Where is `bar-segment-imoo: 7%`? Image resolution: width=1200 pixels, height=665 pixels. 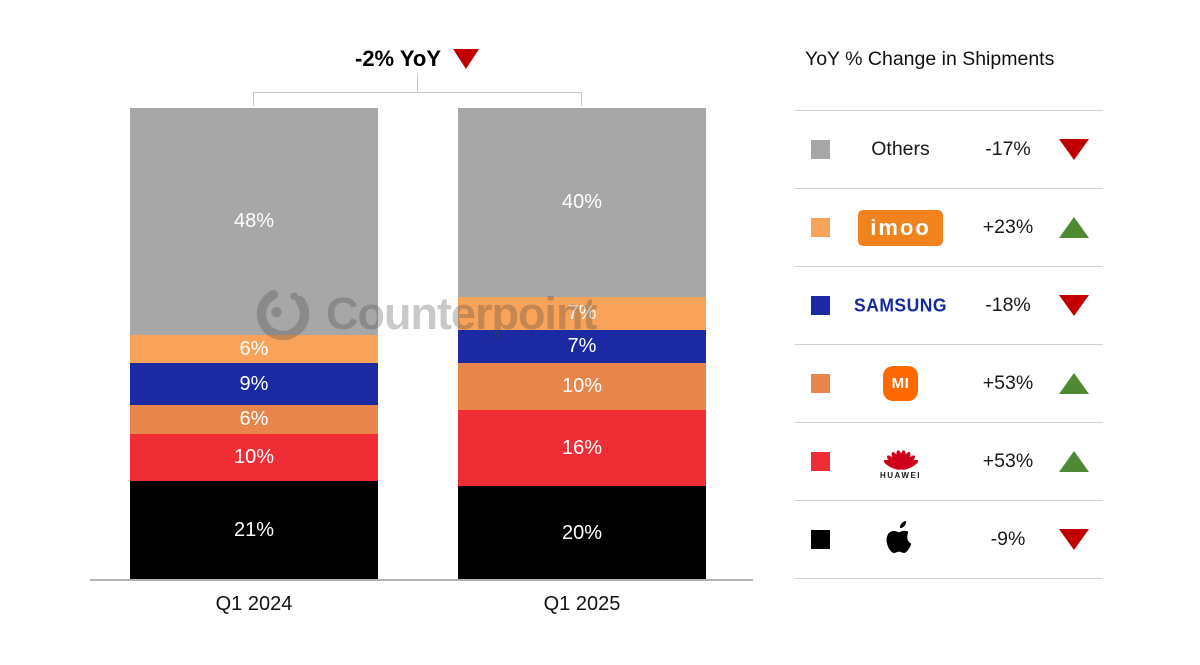
bar-segment-imoo: 7% is located at coordinates (582, 313).